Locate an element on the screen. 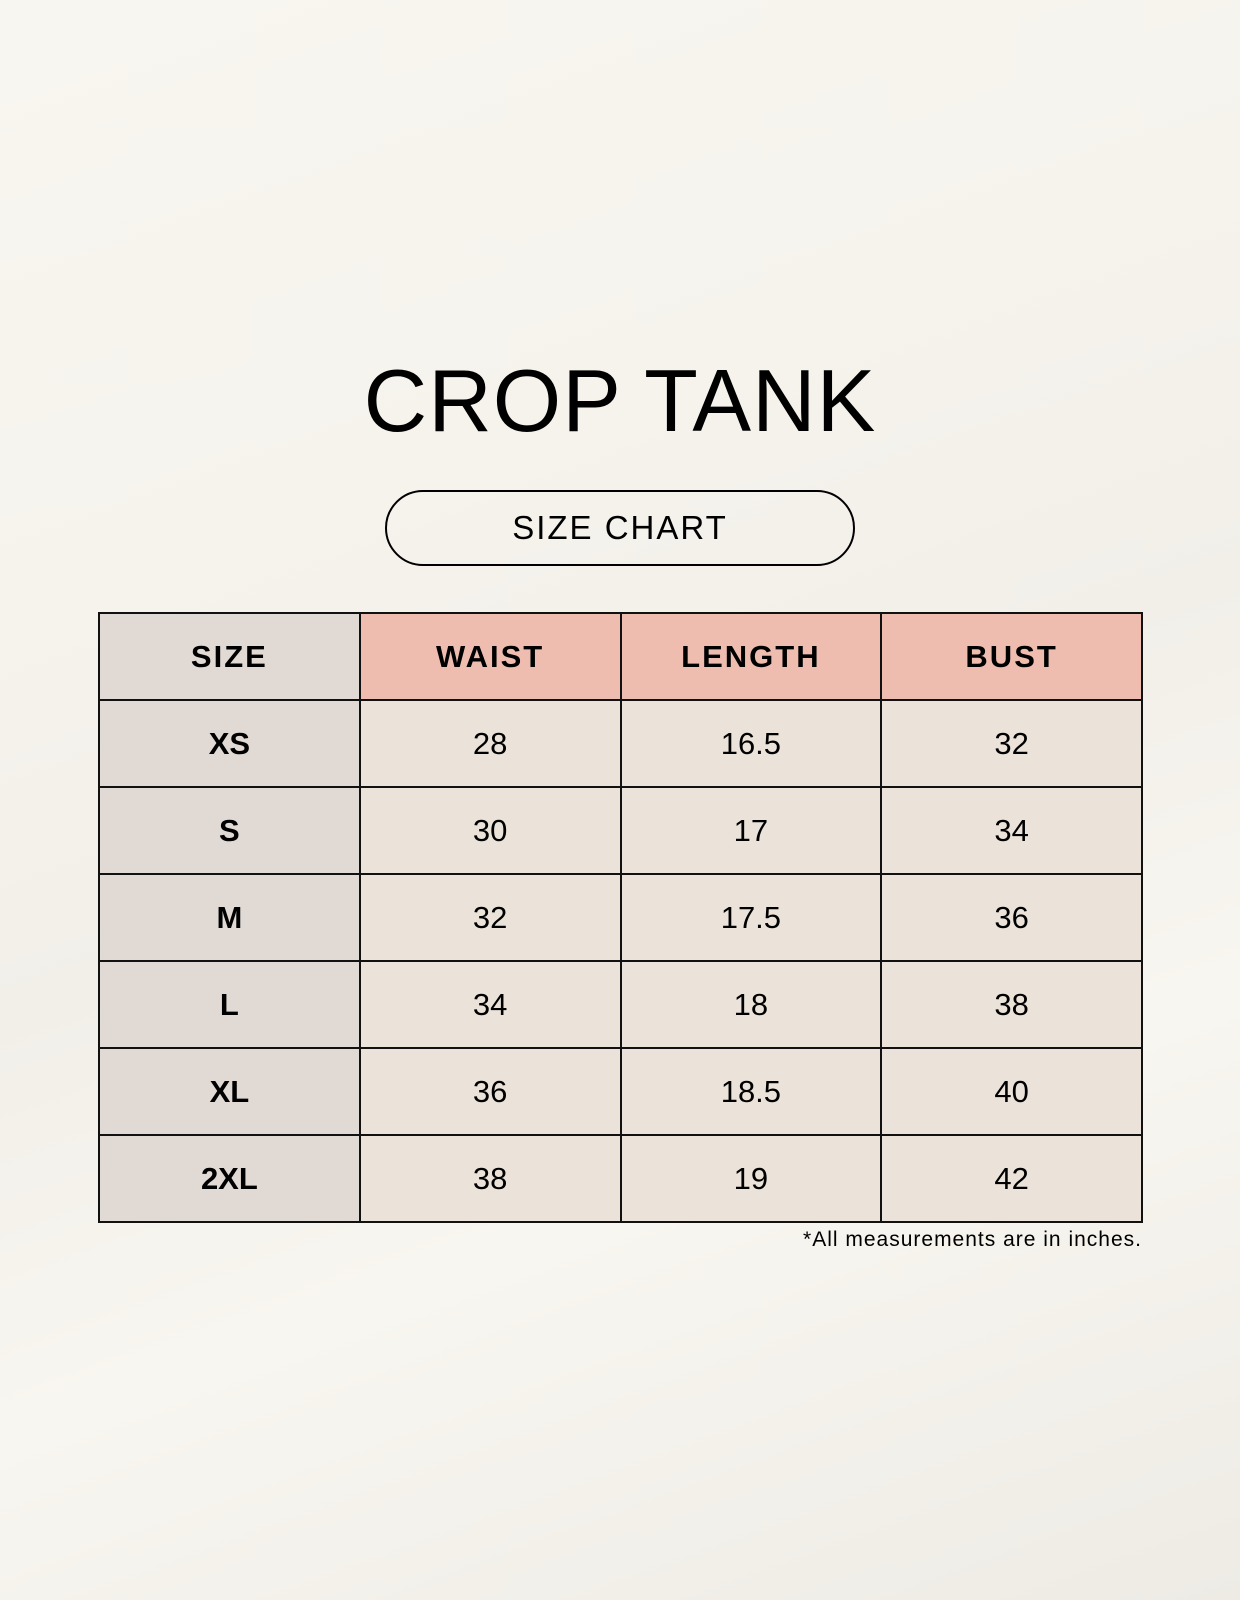 This screenshot has width=1240, height=1600. cell-size: 2XL is located at coordinates (229, 1178).